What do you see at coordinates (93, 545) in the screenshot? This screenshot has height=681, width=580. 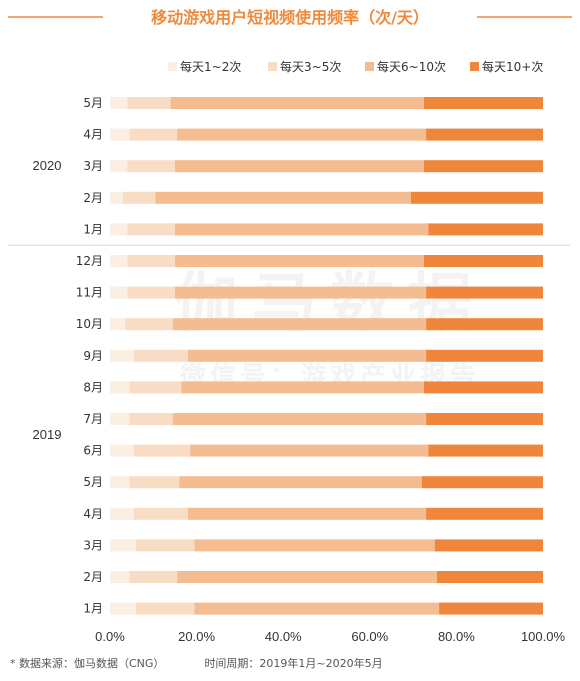 I see `category-label: 3月` at bounding box center [93, 545].